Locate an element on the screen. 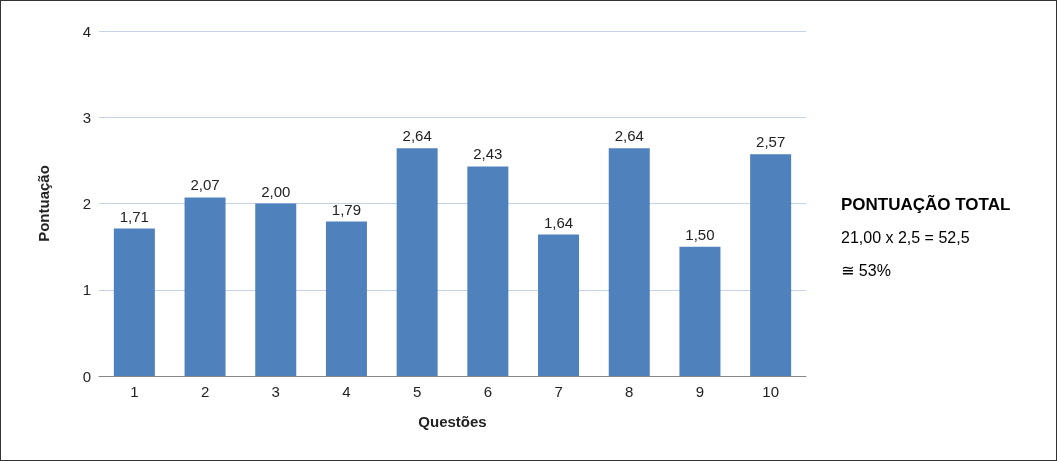  x-tick-label: 1 is located at coordinates (134, 391).